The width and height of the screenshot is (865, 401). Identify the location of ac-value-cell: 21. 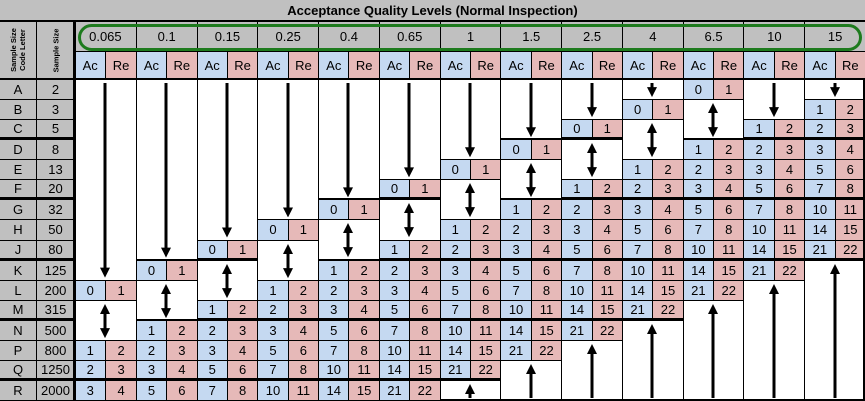
(637, 310).